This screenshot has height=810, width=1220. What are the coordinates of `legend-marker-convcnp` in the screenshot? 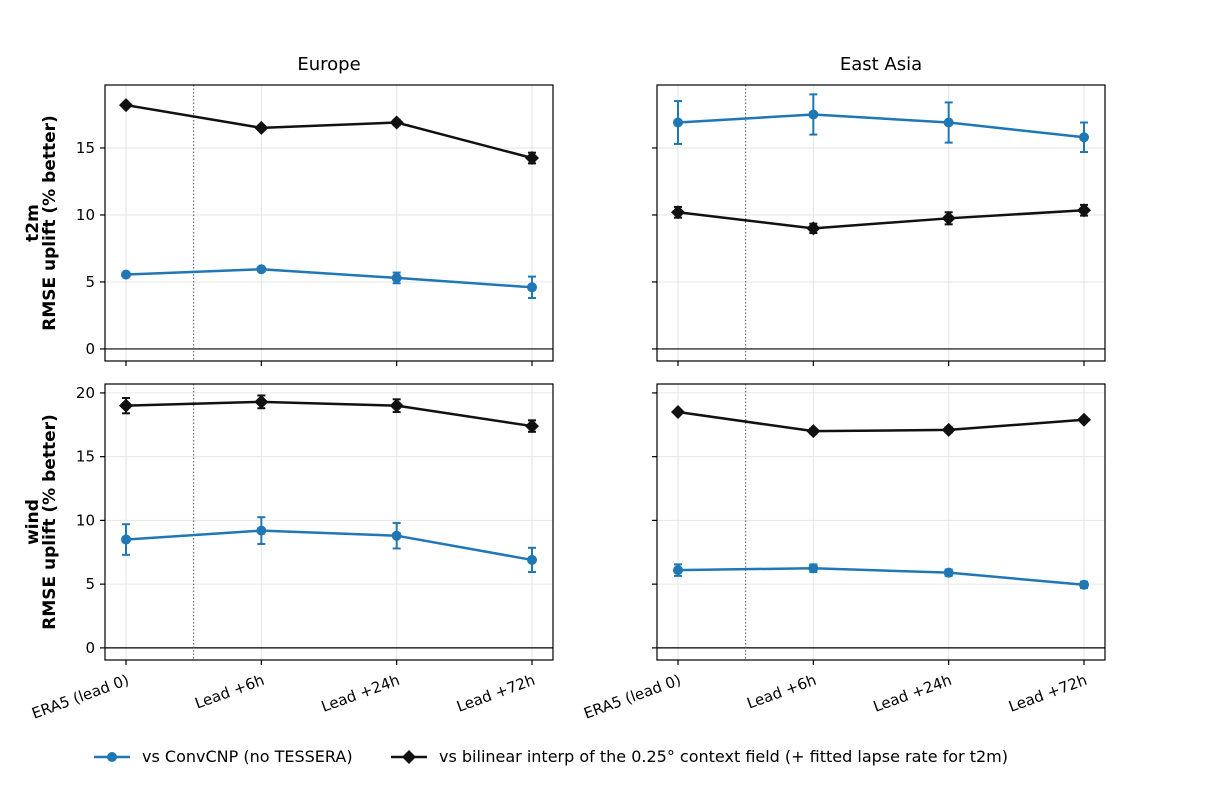 It's located at (112, 757).